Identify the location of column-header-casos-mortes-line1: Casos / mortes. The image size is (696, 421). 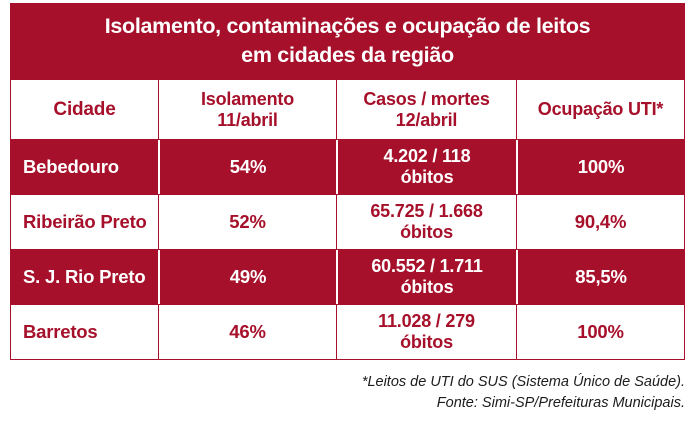
(426, 99).